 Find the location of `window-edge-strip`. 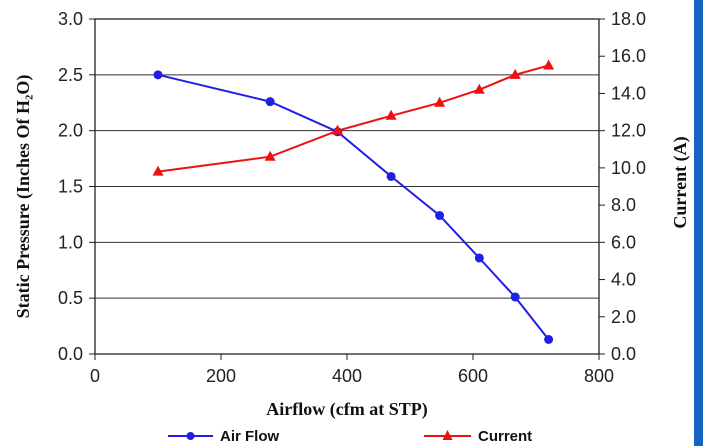

window-edge-strip is located at coordinates (698, 223).